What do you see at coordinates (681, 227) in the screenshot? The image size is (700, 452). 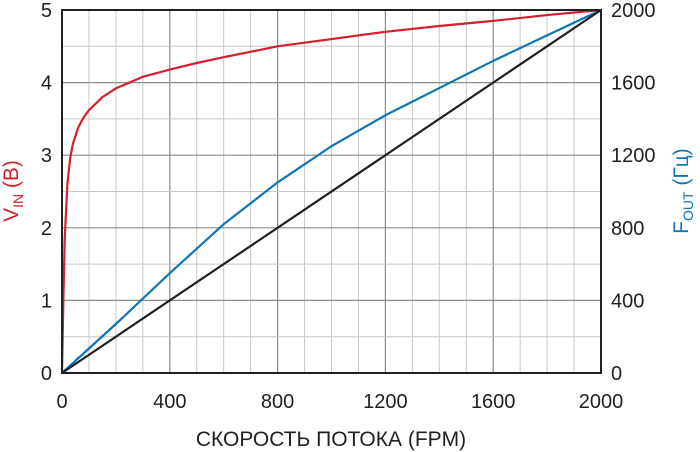 I see `y-right-title-main: F` at bounding box center [681, 227].